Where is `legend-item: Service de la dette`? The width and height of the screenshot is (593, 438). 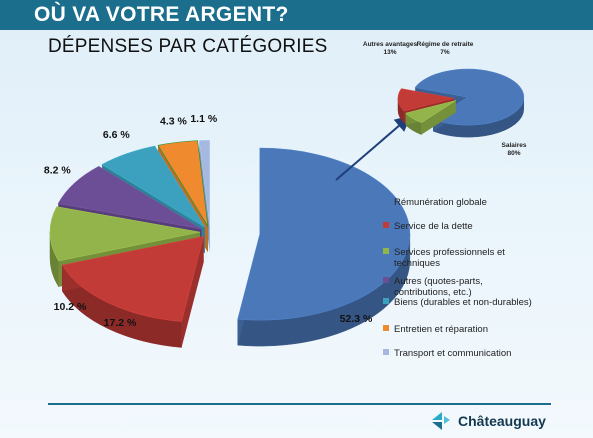 legend-item: Service de la dette is located at coordinates (428, 226).